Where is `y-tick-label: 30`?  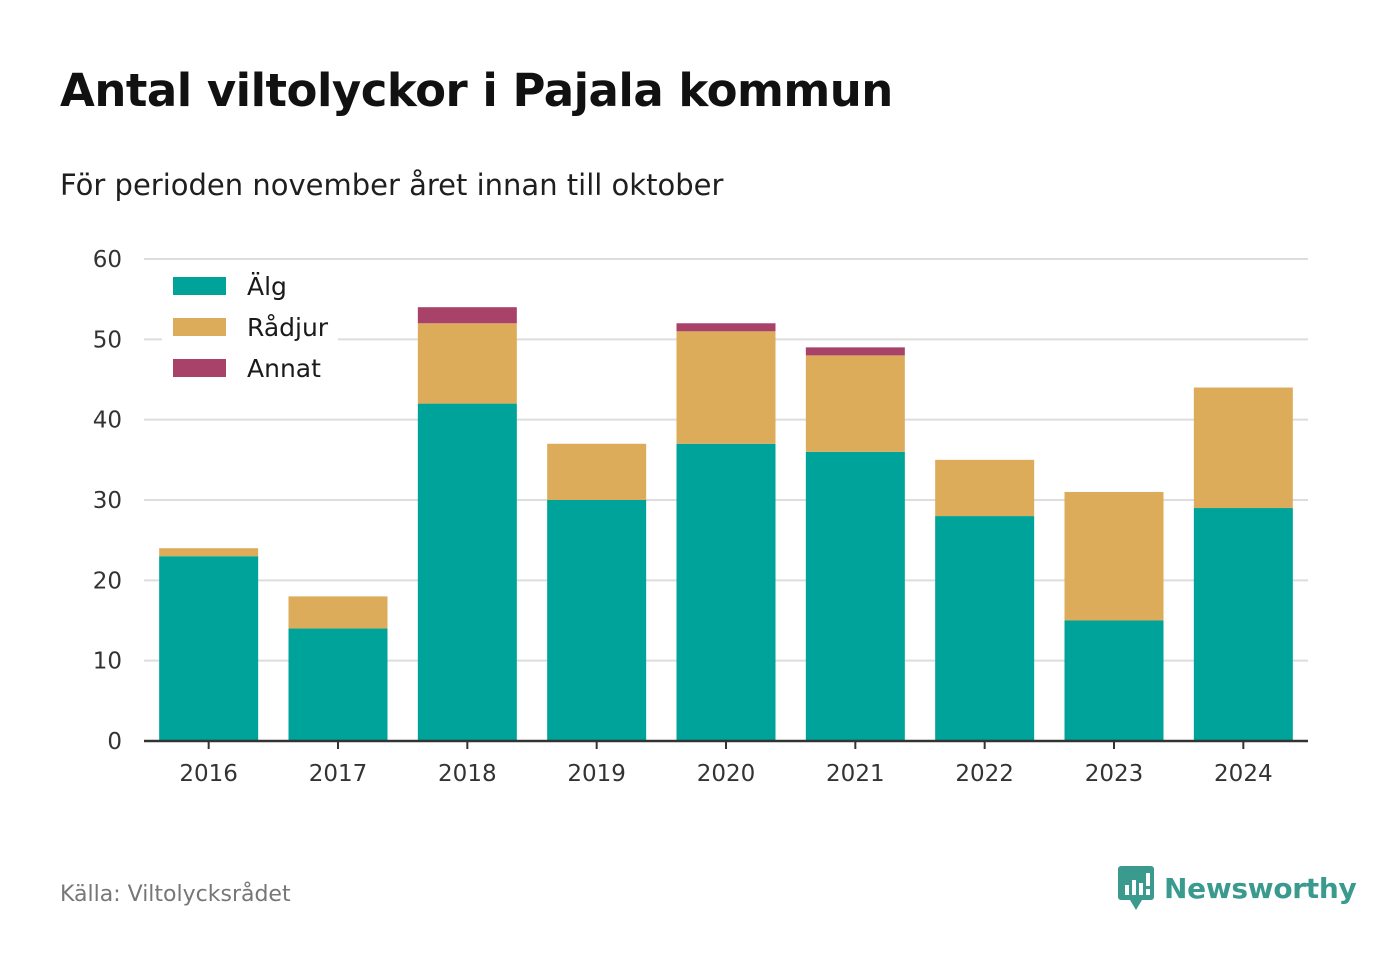 y-tick-label: 30 is located at coordinates (107, 501).